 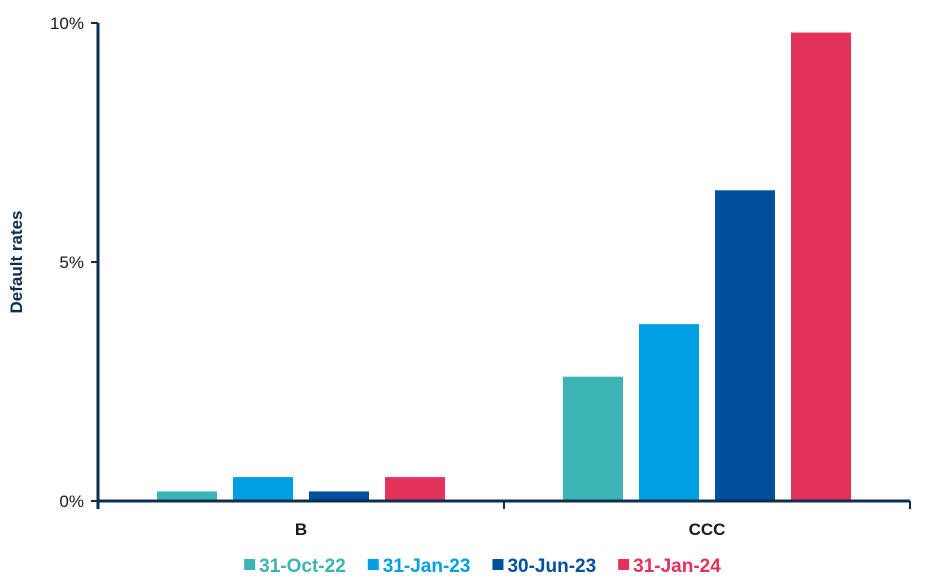 I want to click on legend-label: 30-Jun-23, so click(x=551, y=566).